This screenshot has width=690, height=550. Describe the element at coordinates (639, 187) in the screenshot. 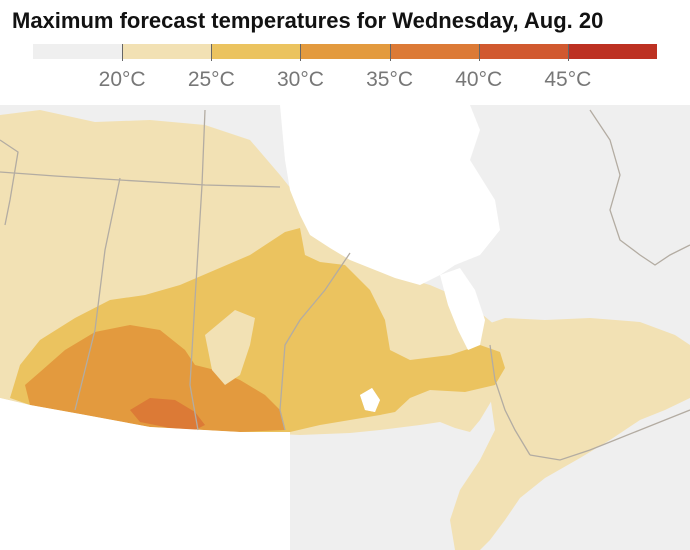

I see `border-quebec-nb` at that location.